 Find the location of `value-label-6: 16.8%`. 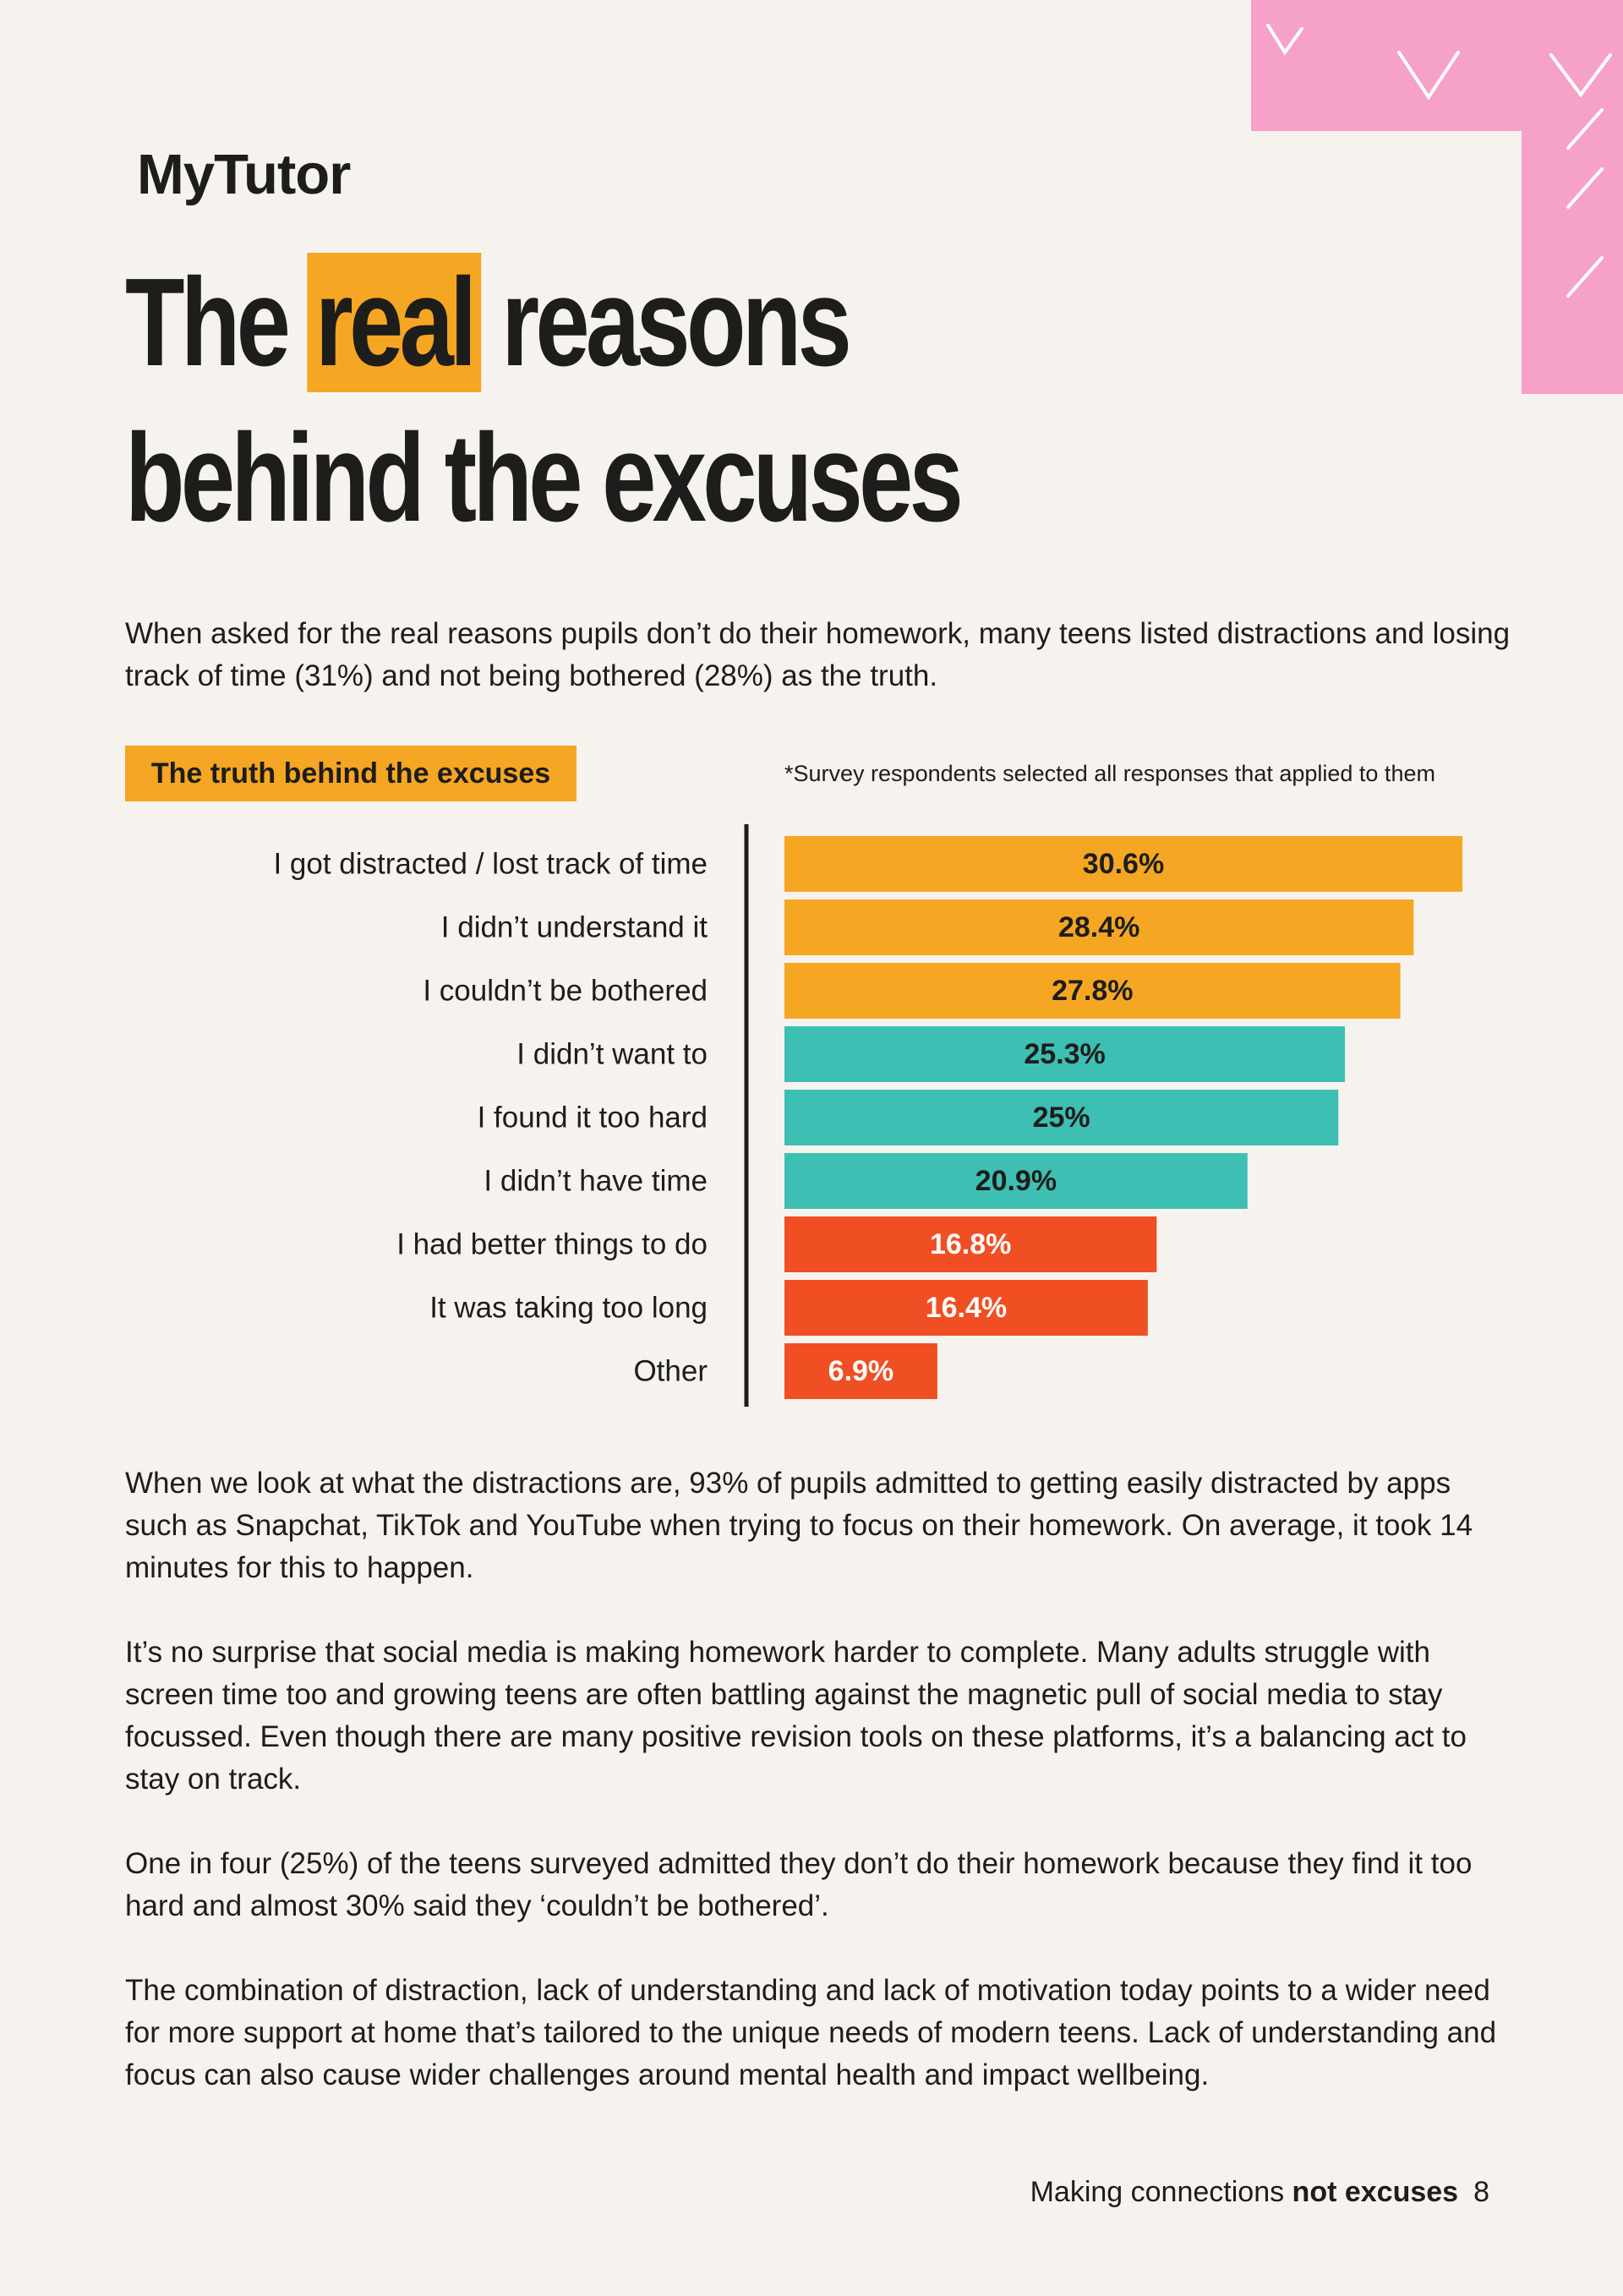

value-label-6: 16.8% is located at coordinates (971, 1244).